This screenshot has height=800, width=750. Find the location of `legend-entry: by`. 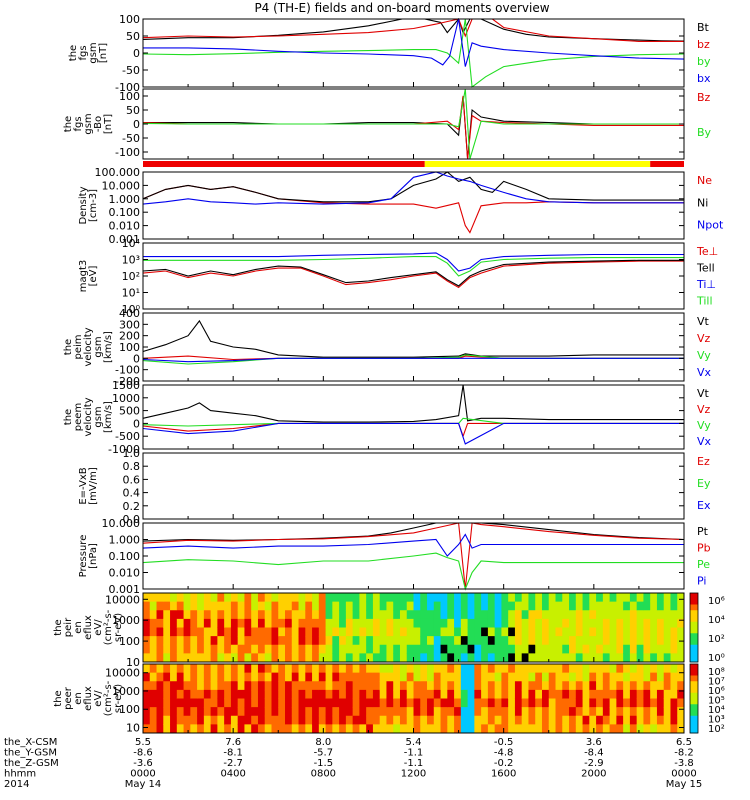

legend-entry: by is located at coordinates (704, 61).